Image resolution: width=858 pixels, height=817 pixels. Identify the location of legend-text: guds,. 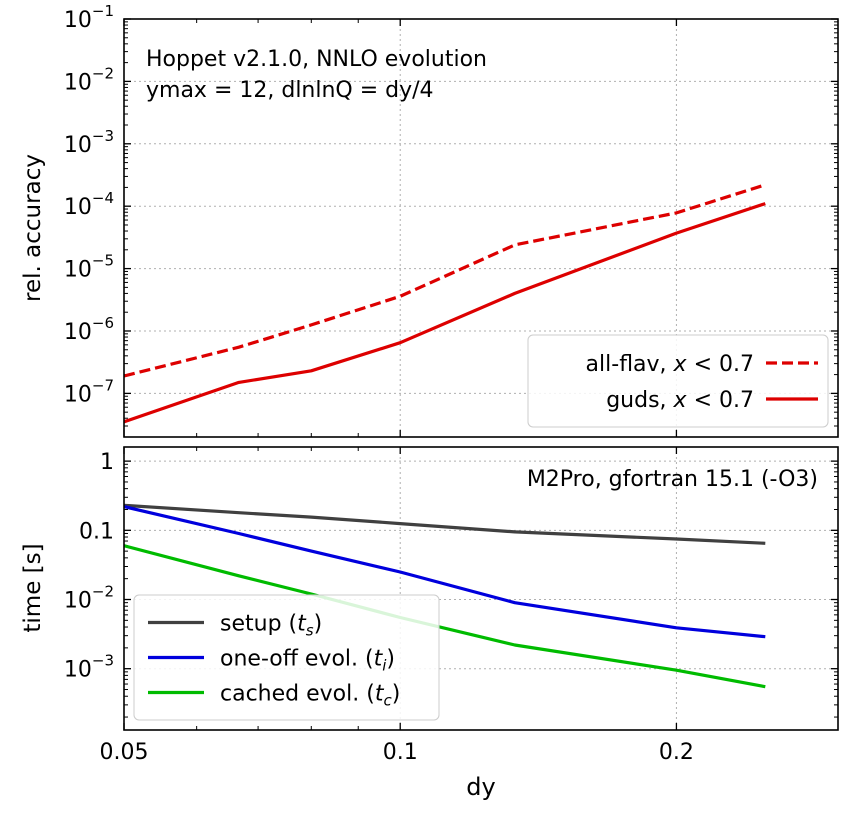
(639, 400).